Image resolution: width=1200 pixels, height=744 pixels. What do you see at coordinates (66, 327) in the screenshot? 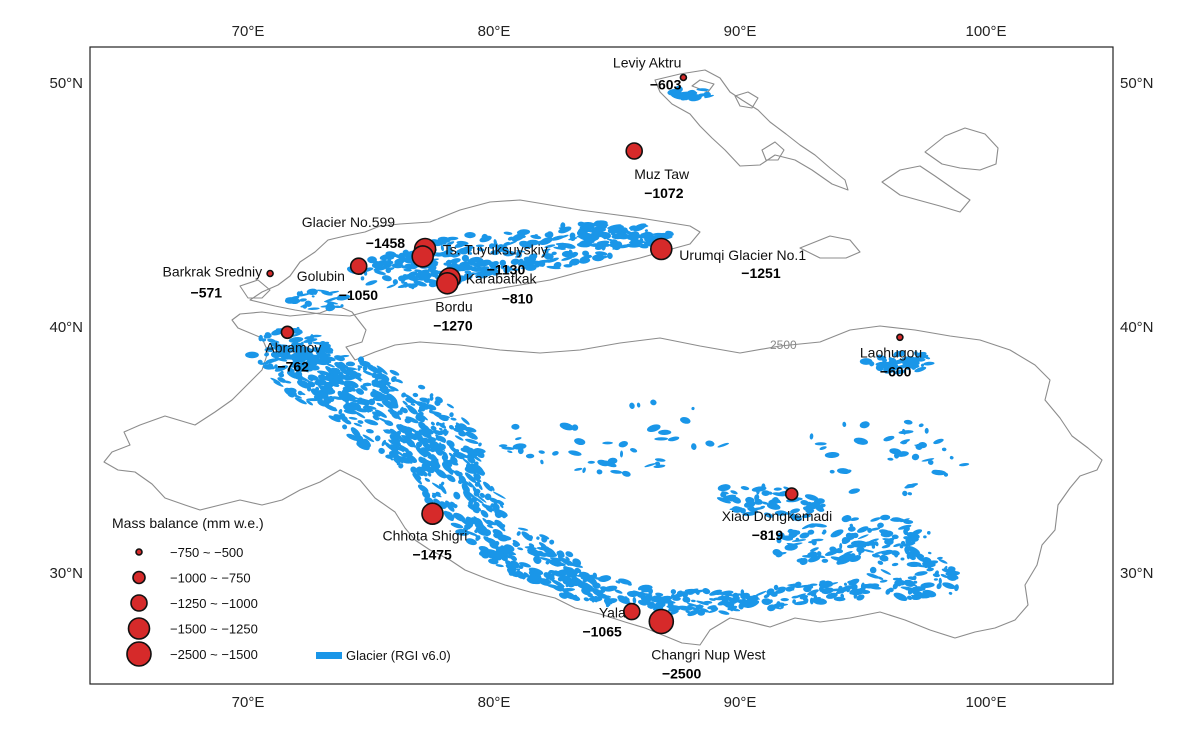
I see `lat-tick-left-40: 40°N` at bounding box center [66, 327].